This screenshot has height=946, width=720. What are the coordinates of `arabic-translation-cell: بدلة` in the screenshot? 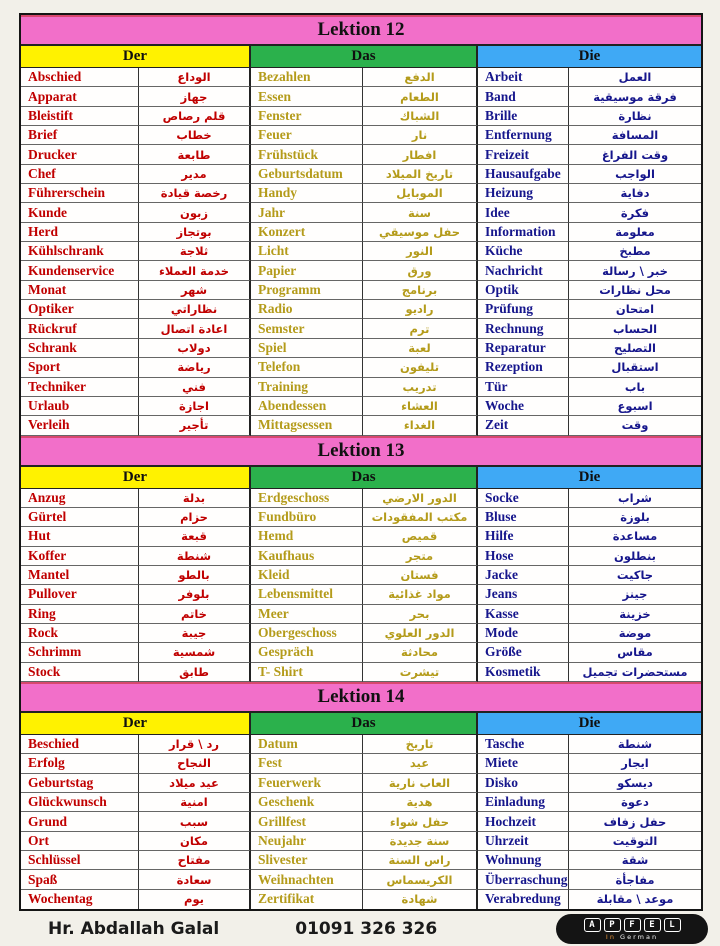 It's located at (195, 498).